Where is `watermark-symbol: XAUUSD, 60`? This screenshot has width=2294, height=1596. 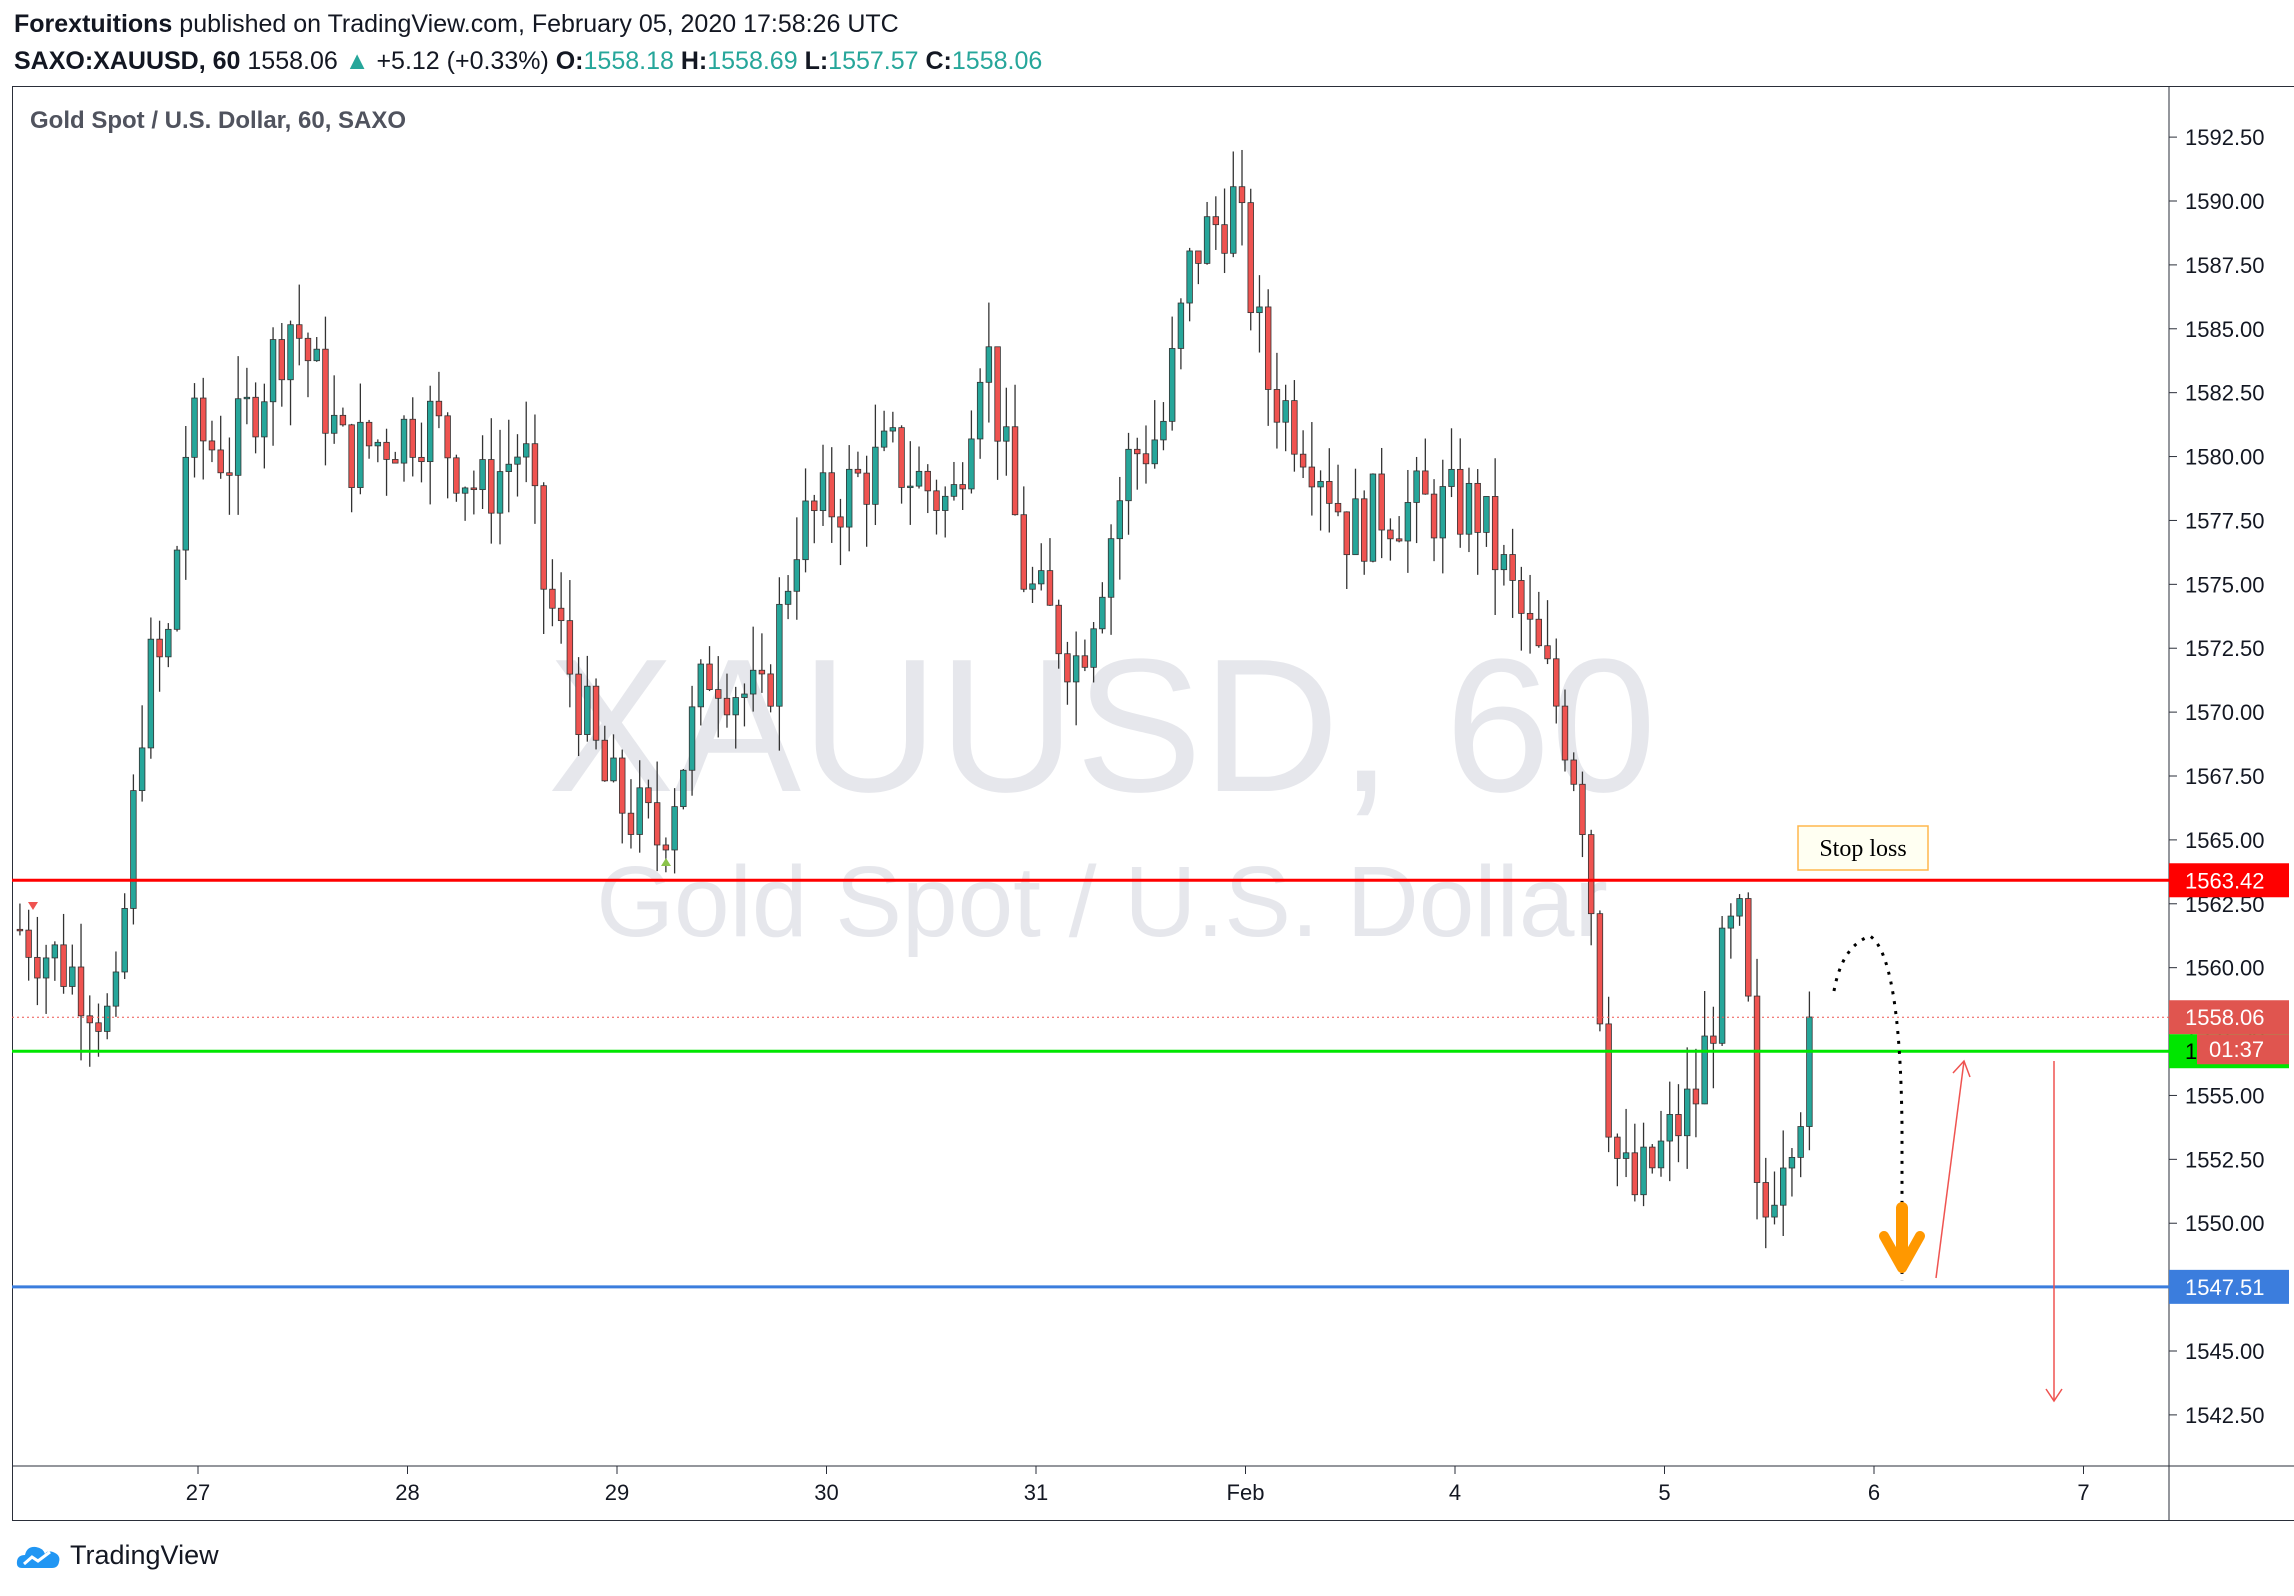
watermark-symbol: XAUUSD, 60 is located at coordinates (1102, 726).